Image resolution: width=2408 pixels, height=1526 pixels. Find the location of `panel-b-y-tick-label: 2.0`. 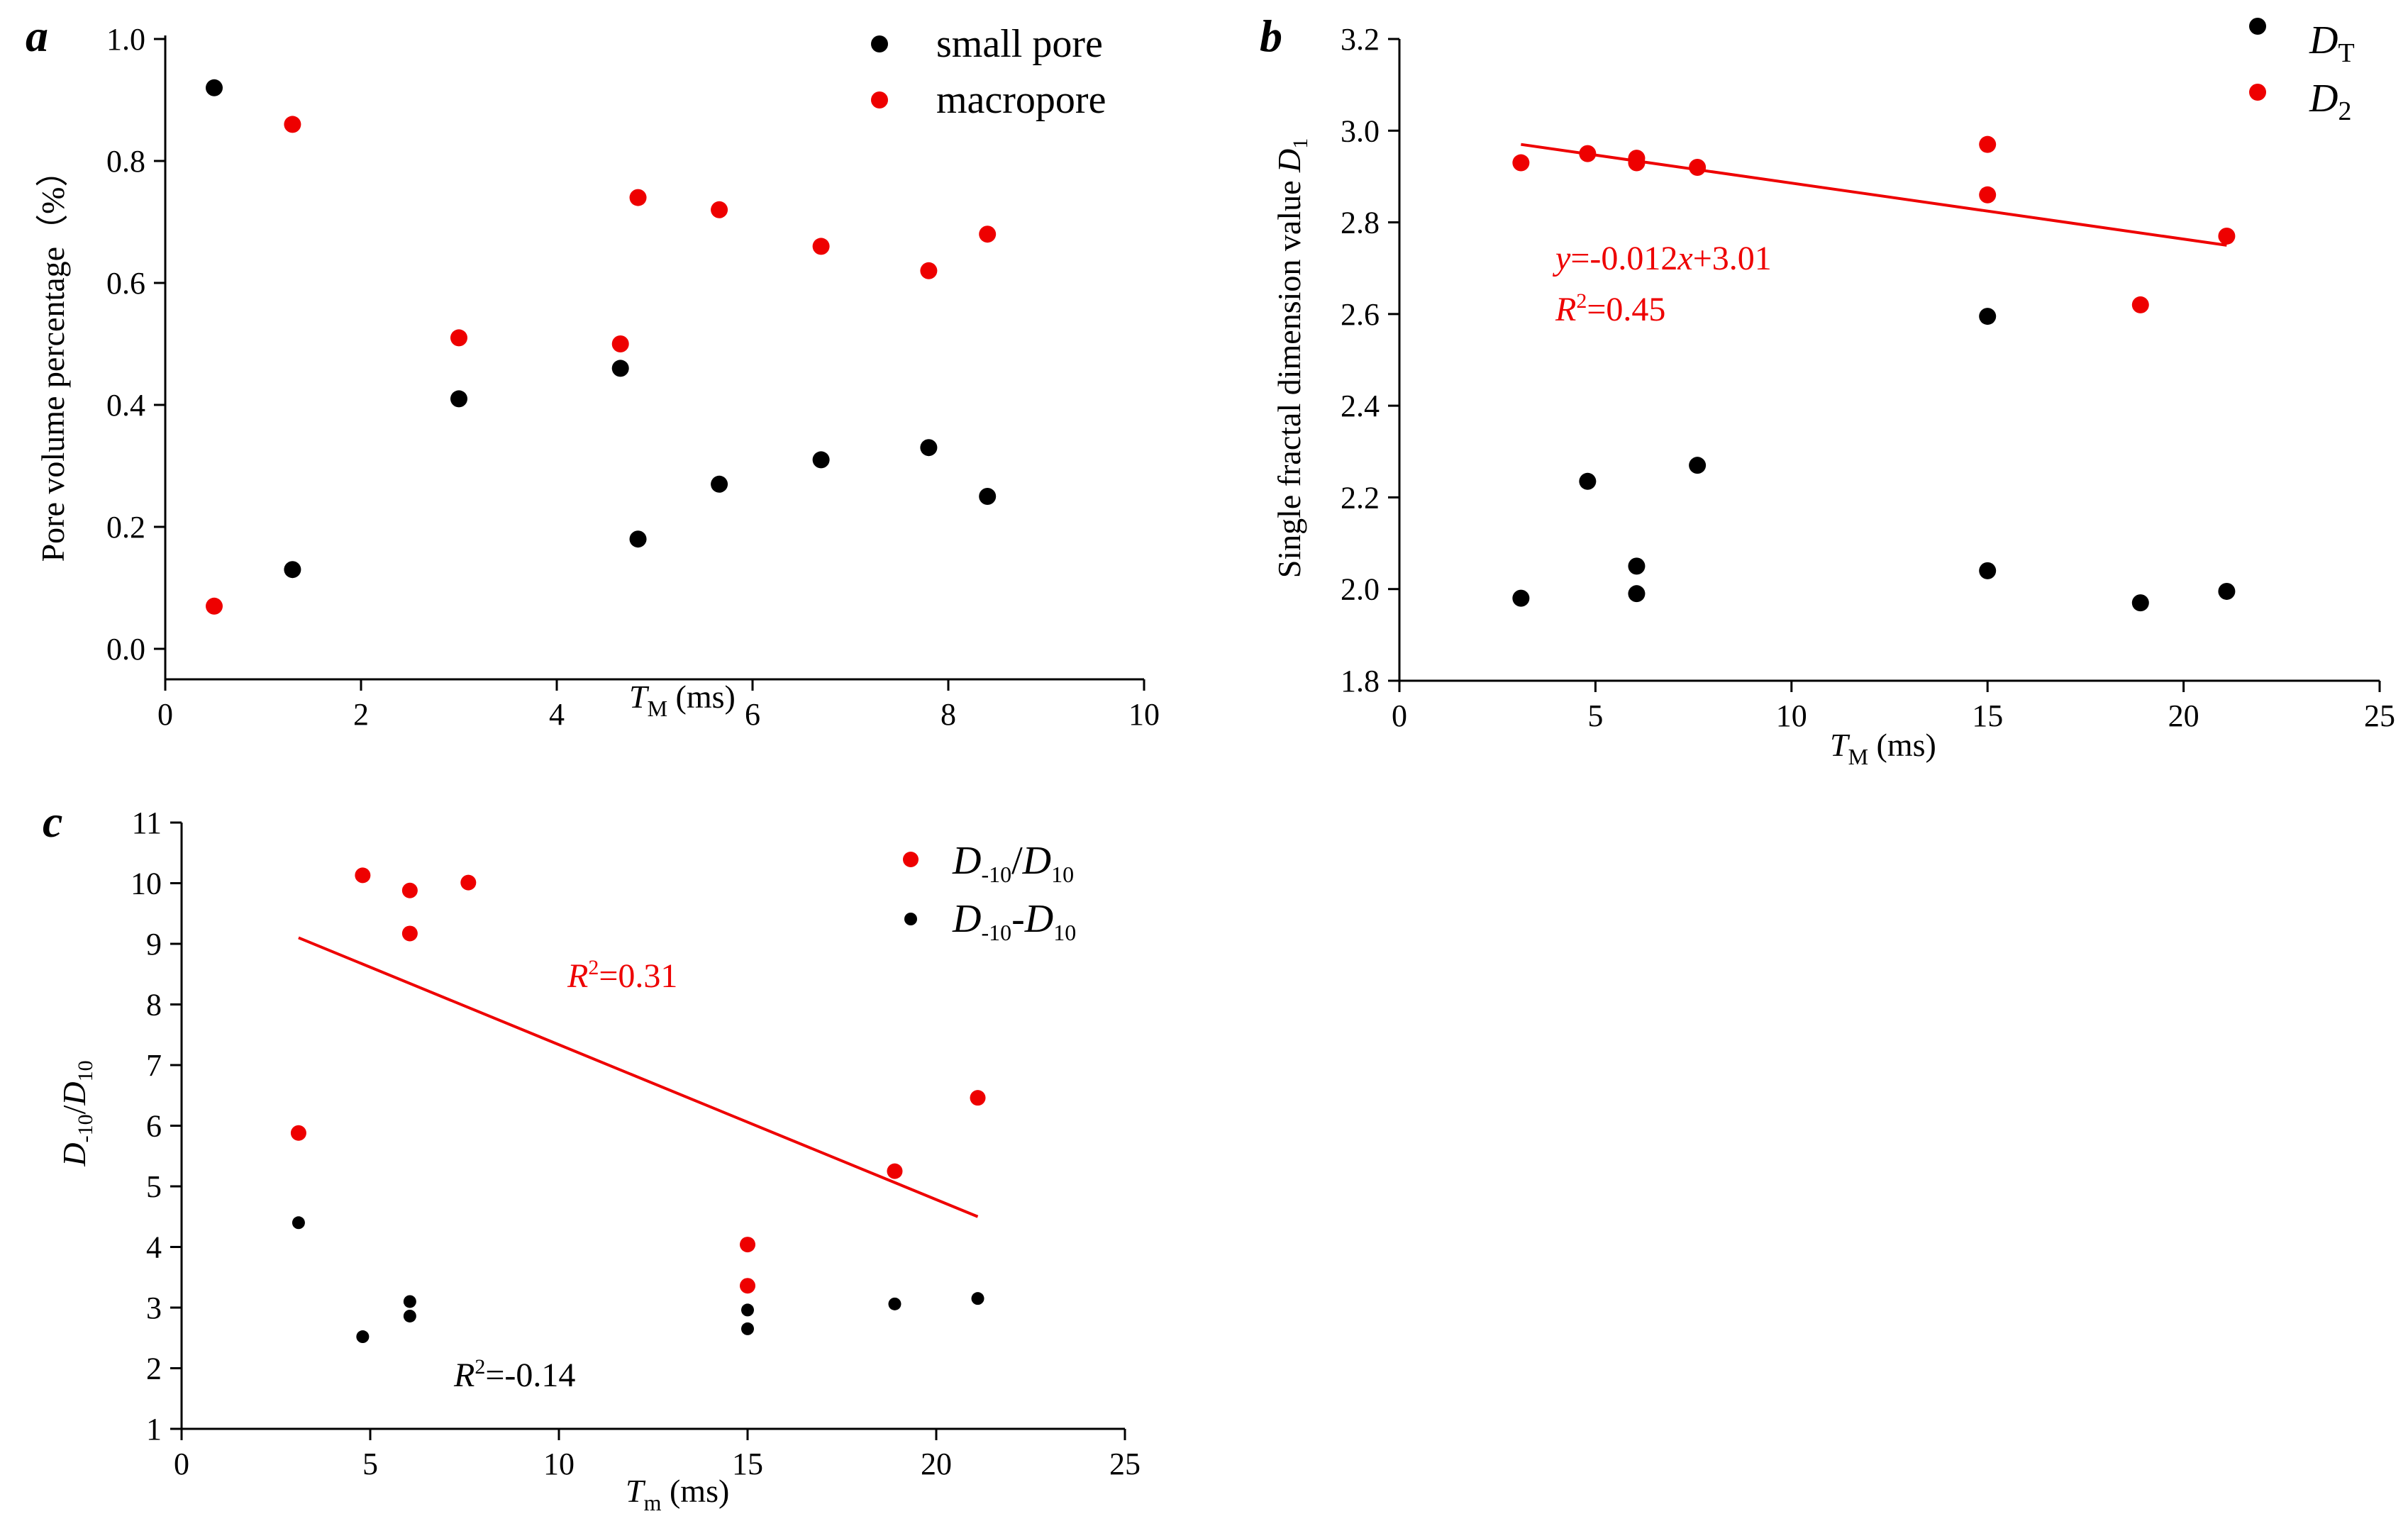

panel-b-y-tick-label: 2.0 is located at coordinates (1361, 589).